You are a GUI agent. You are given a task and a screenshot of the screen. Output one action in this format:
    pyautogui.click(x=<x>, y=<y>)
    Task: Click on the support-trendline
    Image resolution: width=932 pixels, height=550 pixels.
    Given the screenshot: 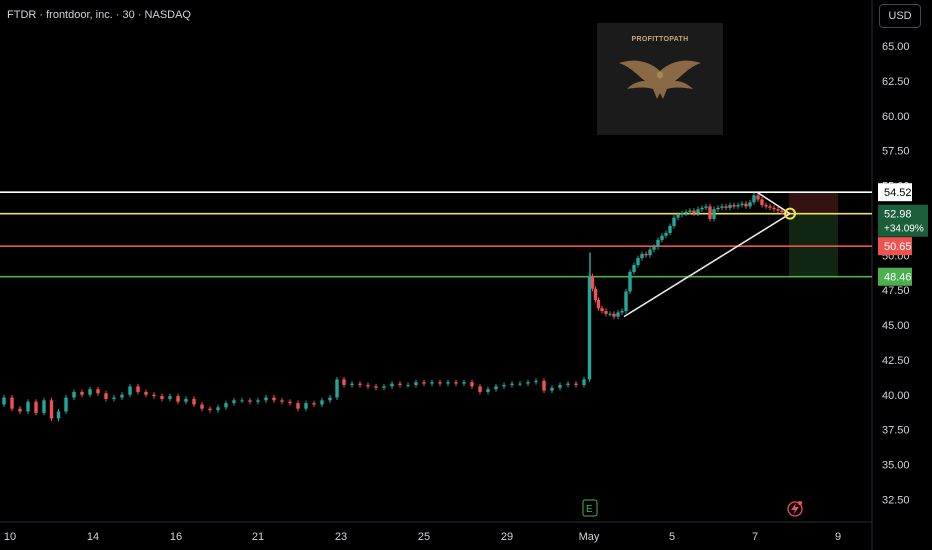 What is the action you would take?
    pyautogui.click(x=707, y=265)
    